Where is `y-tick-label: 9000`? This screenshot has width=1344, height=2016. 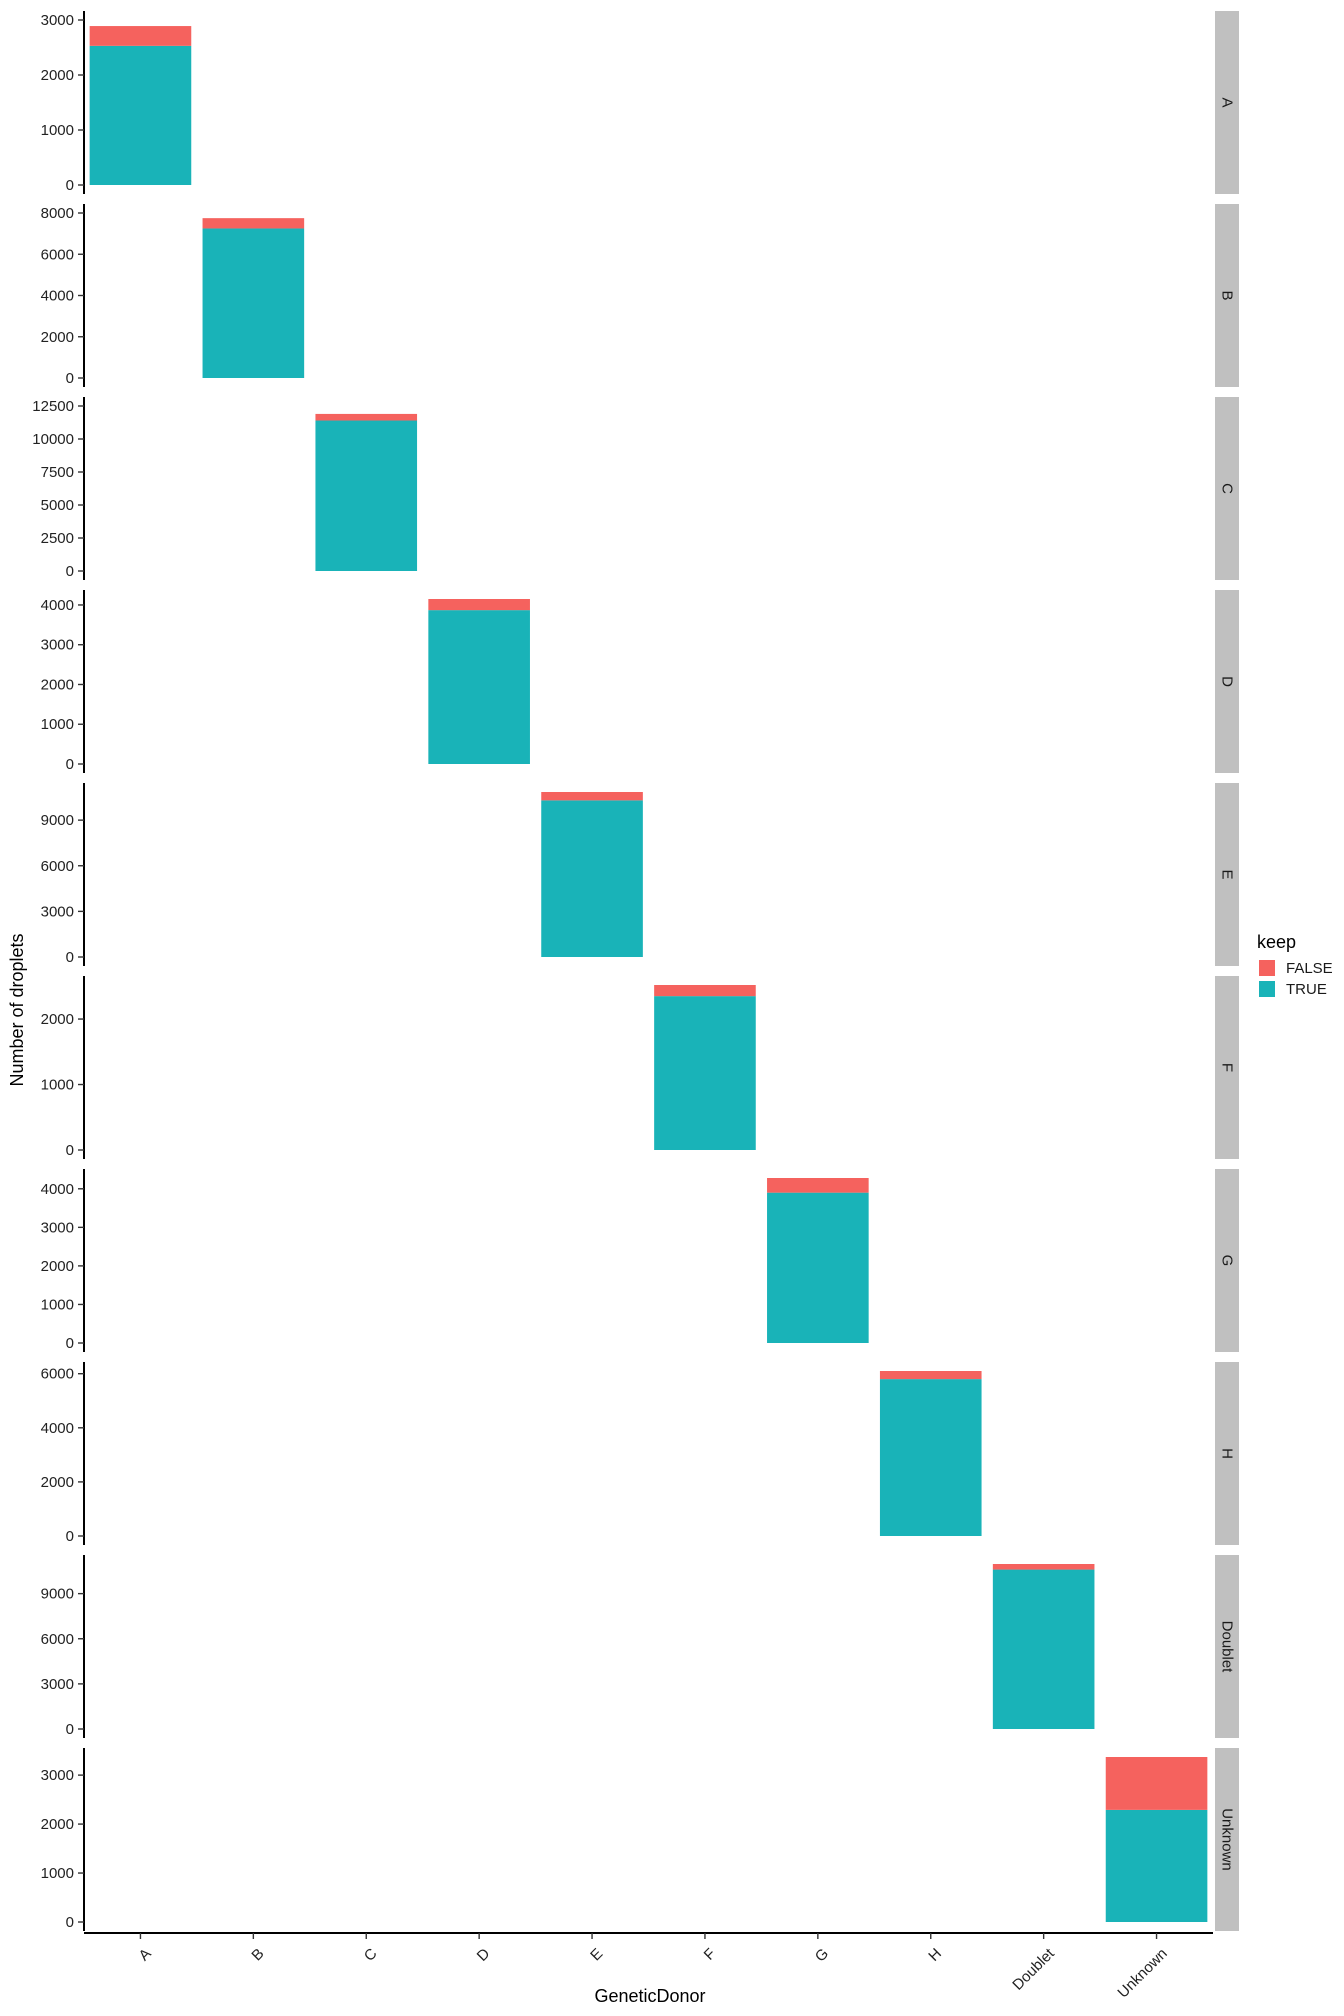 y-tick-label: 9000 is located at coordinates (57, 820).